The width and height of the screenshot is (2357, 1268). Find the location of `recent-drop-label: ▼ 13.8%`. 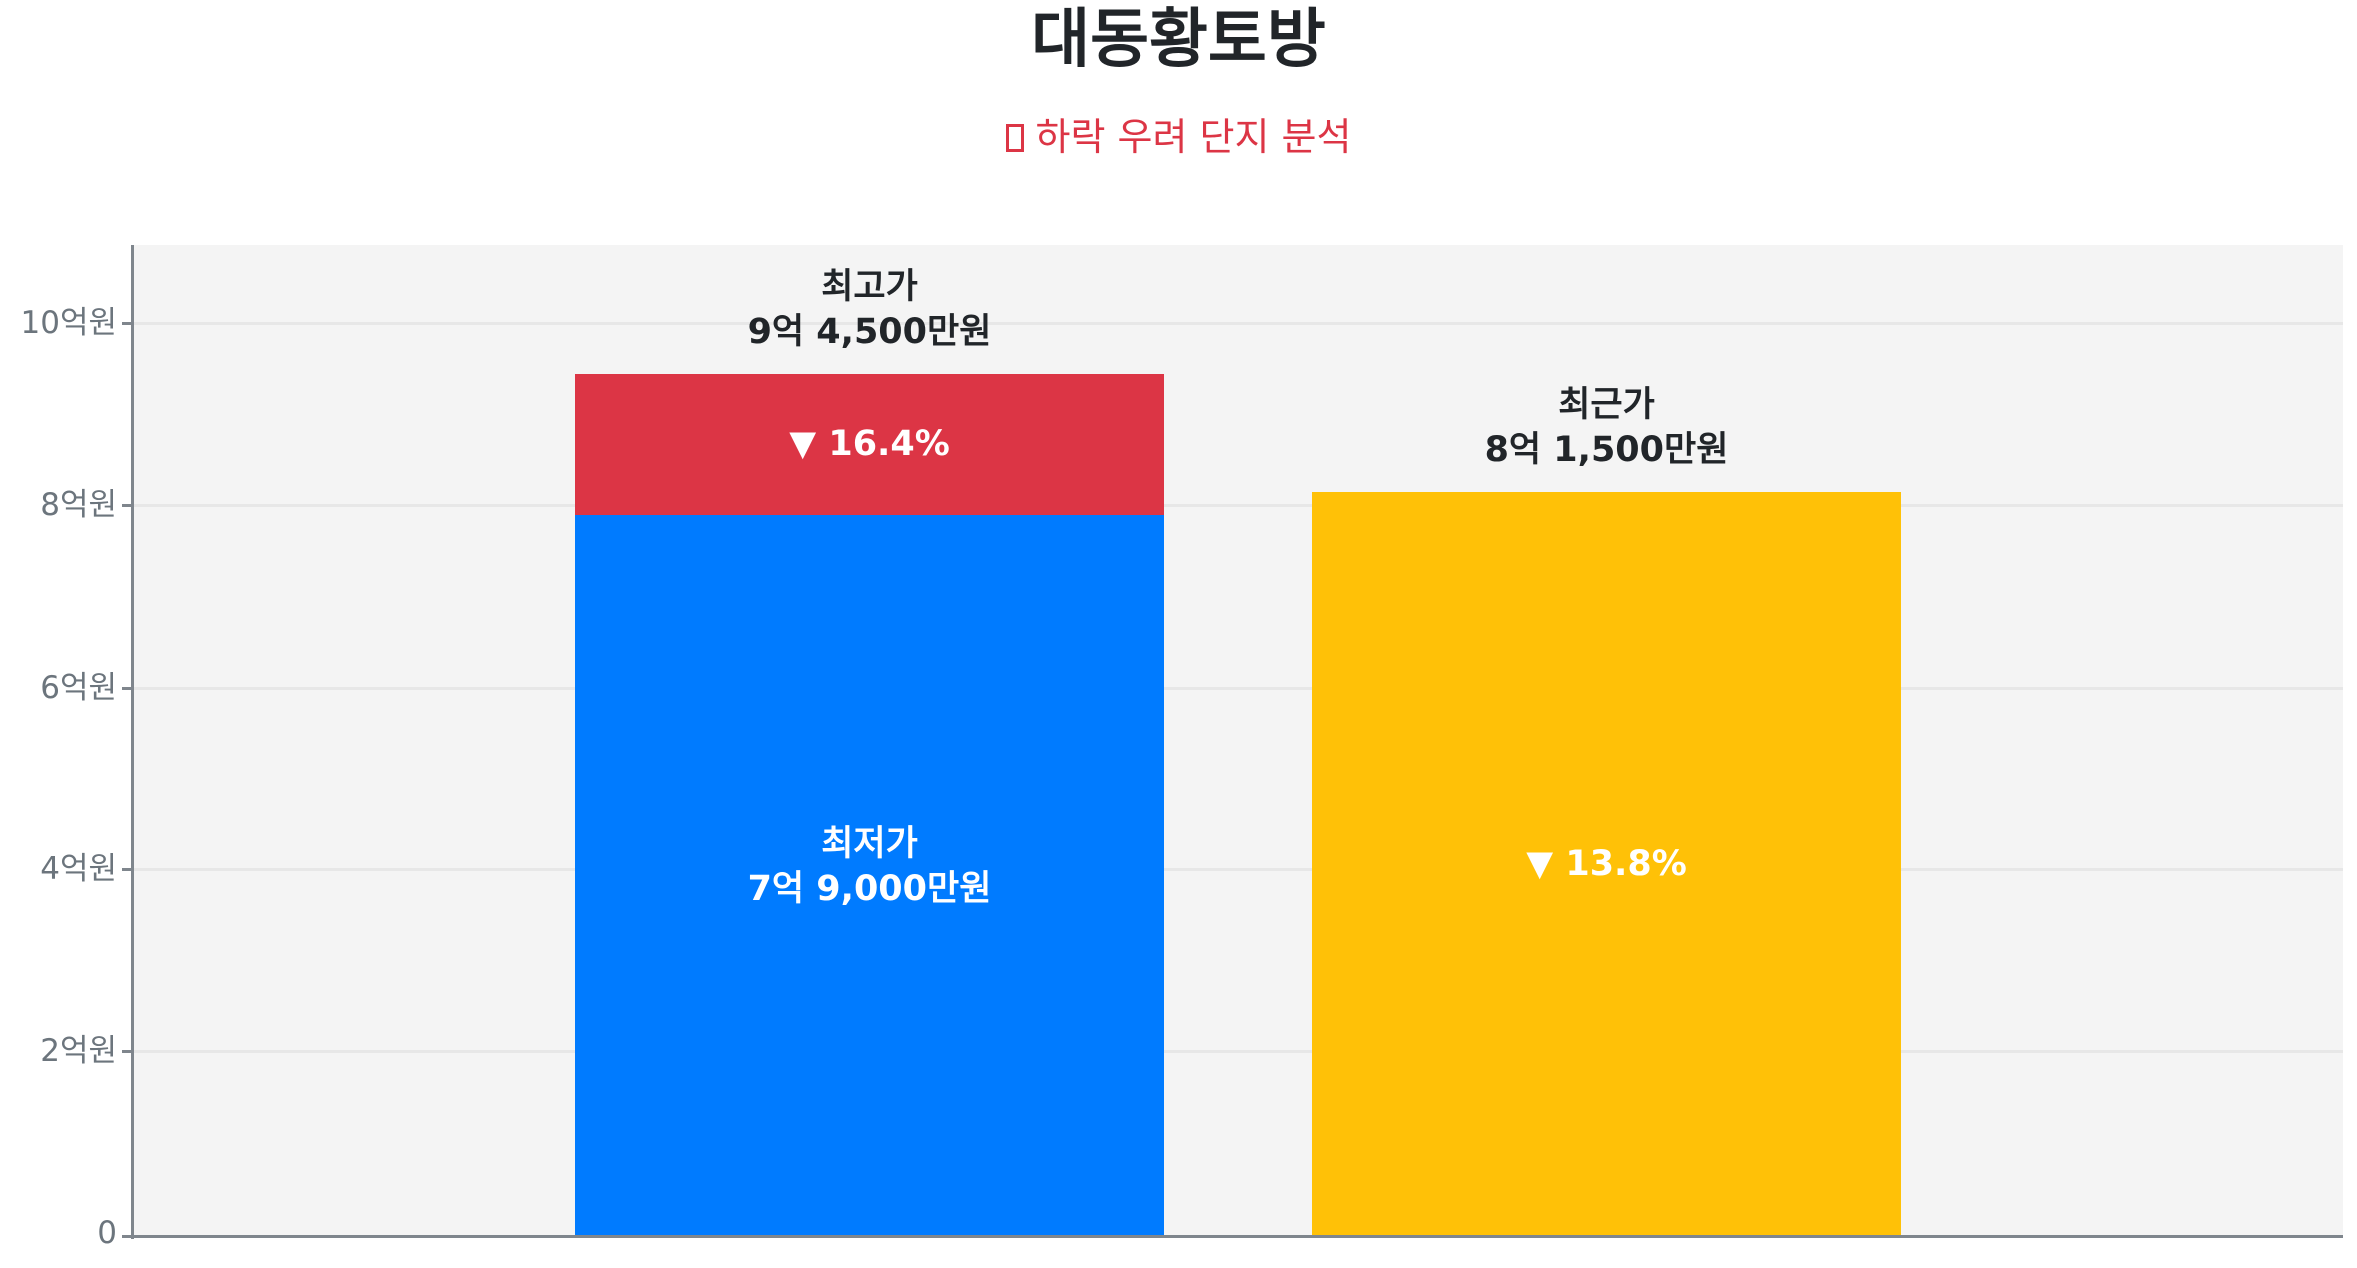

recent-drop-label: ▼ 13.8% is located at coordinates (1606, 864).